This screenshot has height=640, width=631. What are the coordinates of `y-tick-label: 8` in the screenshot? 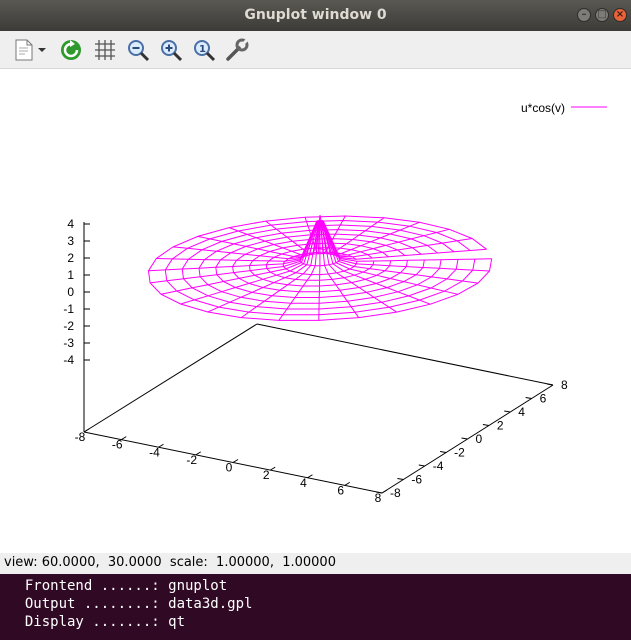 It's located at (564, 385).